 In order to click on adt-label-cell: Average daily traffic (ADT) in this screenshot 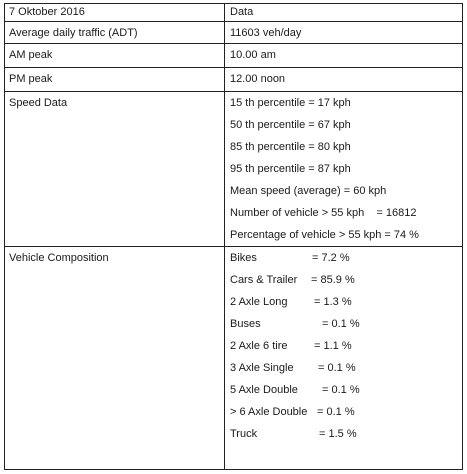, I will do `click(115, 32)`.